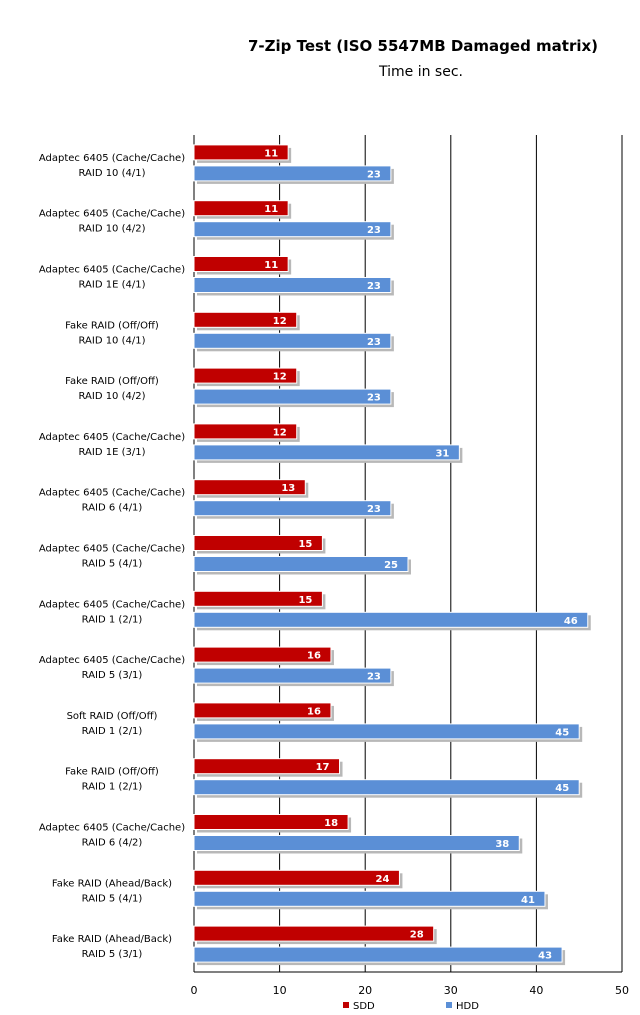 Image resolution: width=640 pixels, height=1015 pixels. Describe the element at coordinates (528, 900) in the screenshot. I see `data-label: 41` at that location.